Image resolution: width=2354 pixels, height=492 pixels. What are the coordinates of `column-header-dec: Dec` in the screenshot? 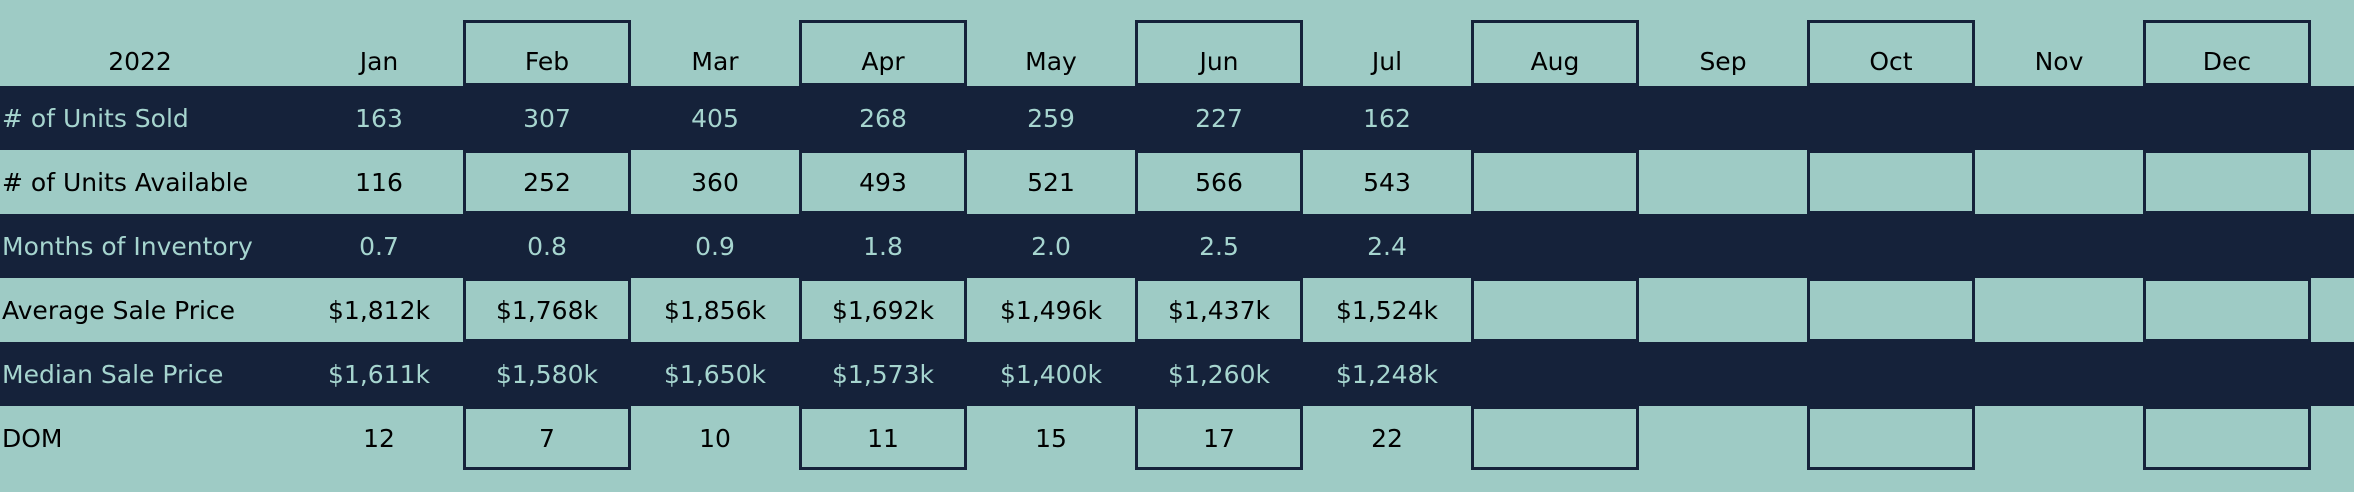 It's located at (2227, 61).